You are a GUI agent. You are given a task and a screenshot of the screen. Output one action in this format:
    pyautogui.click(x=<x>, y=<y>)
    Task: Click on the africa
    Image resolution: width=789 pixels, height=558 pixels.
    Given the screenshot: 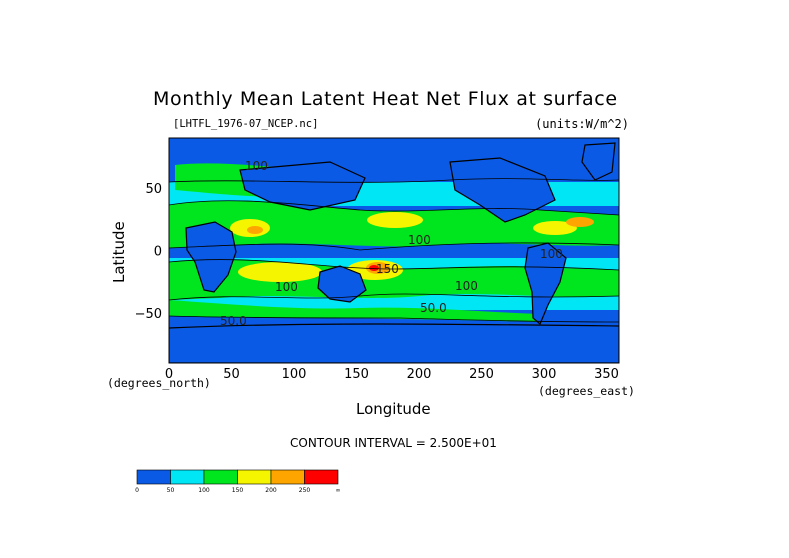 What is the action you would take?
    pyautogui.click(x=211, y=257)
    